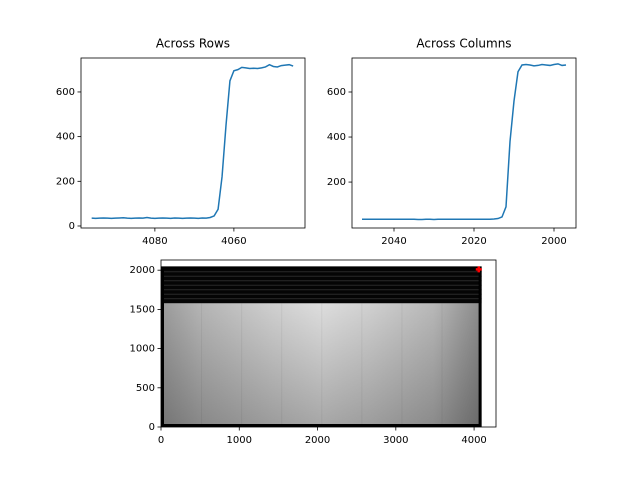  I want to click on x-tick-label: 2020, so click(473, 241).